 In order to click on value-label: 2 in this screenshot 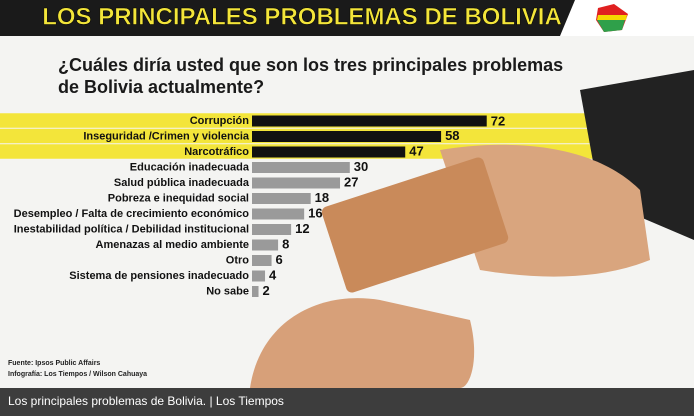, I will do `click(266, 290)`.